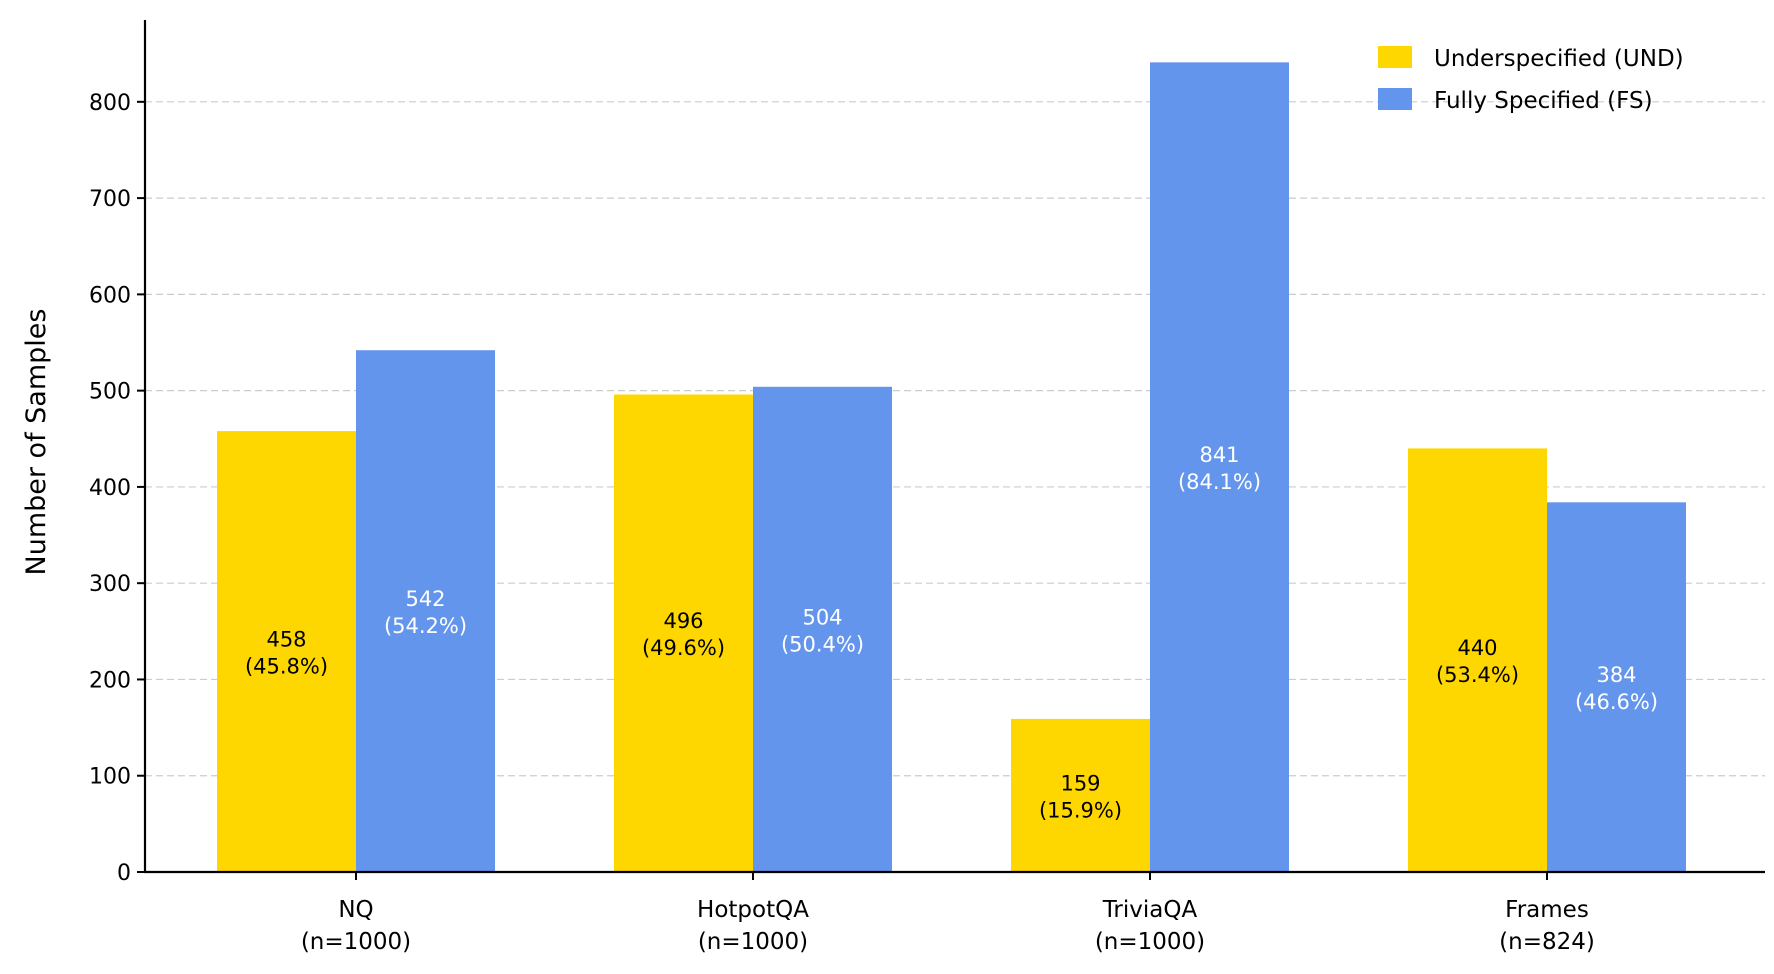  What do you see at coordinates (110, 680) in the screenshot?
I see `y-tick-label-200: 200` at bounding box center [110, 680].